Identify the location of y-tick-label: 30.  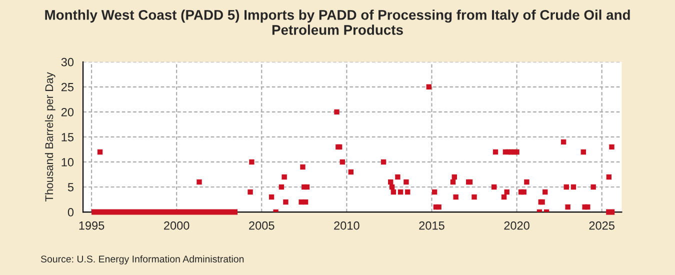
(67, 62).